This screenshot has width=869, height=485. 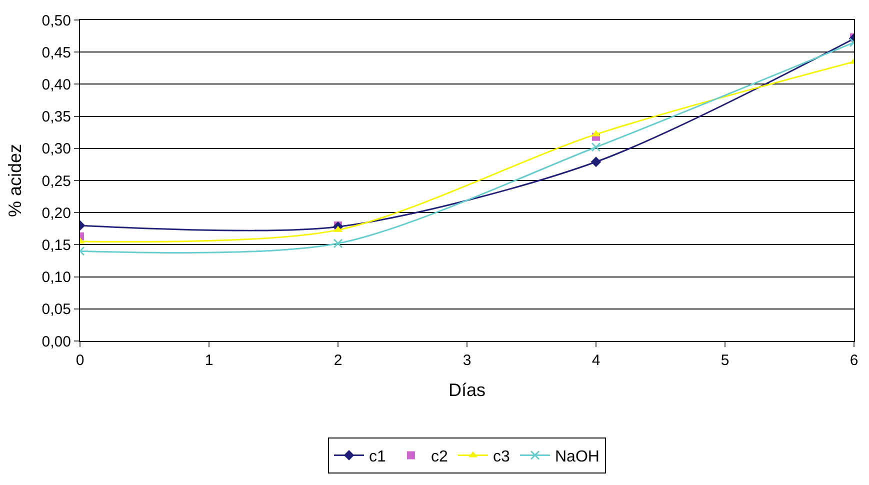 I want to click on legend-label: NaOH, so click(x=577, y=457).